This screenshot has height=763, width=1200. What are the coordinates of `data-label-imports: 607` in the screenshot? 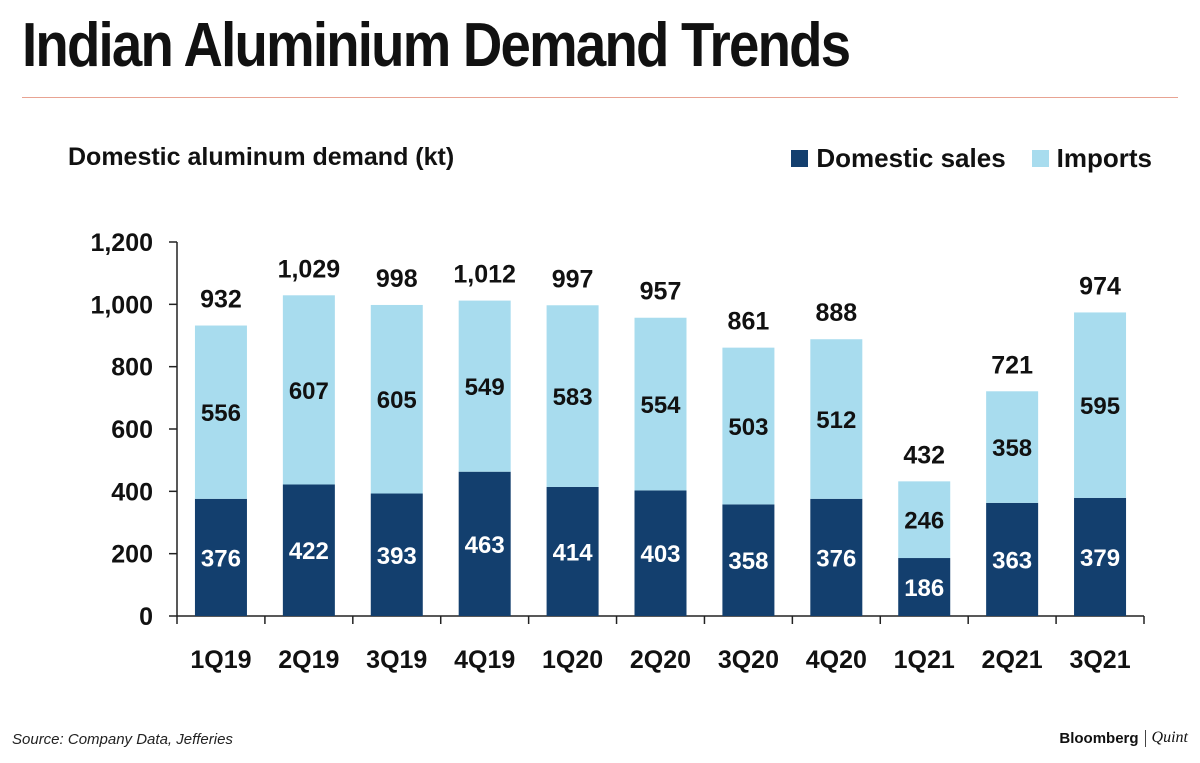 It's located at (309, 391).